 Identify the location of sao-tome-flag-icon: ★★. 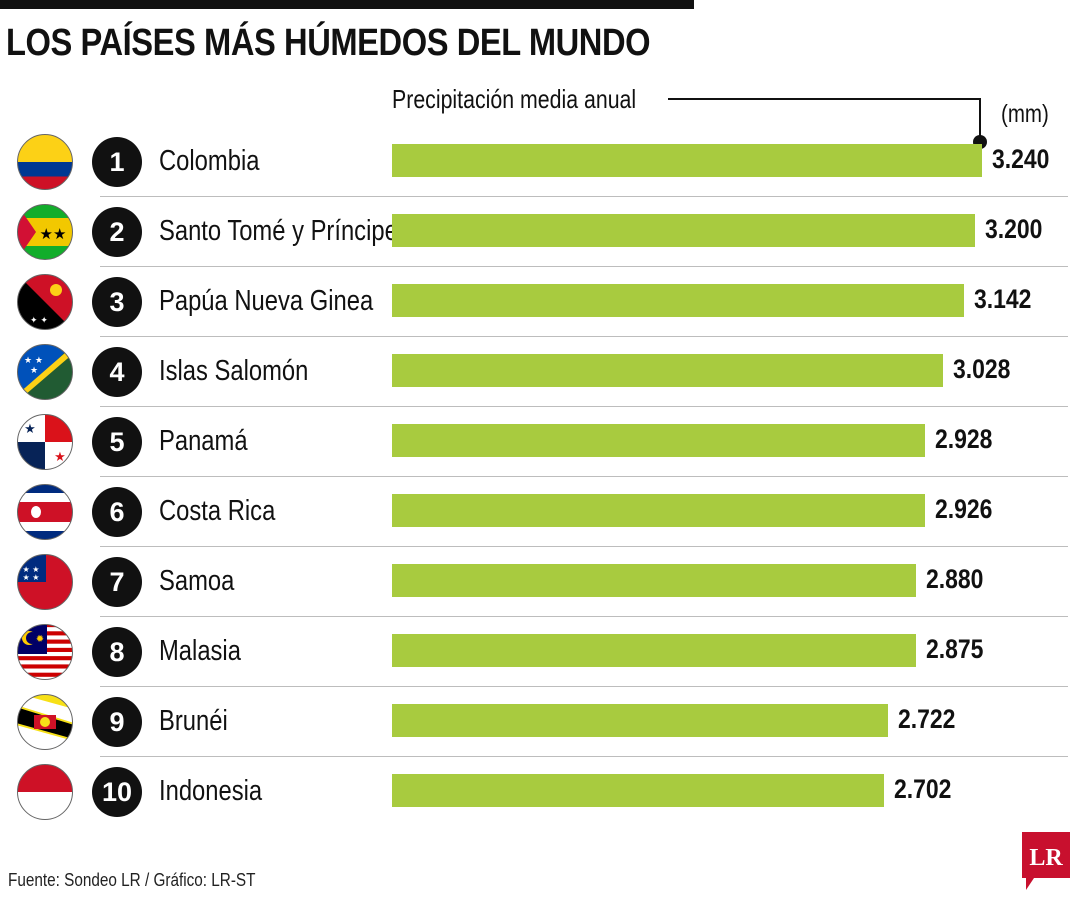
(45, 232).